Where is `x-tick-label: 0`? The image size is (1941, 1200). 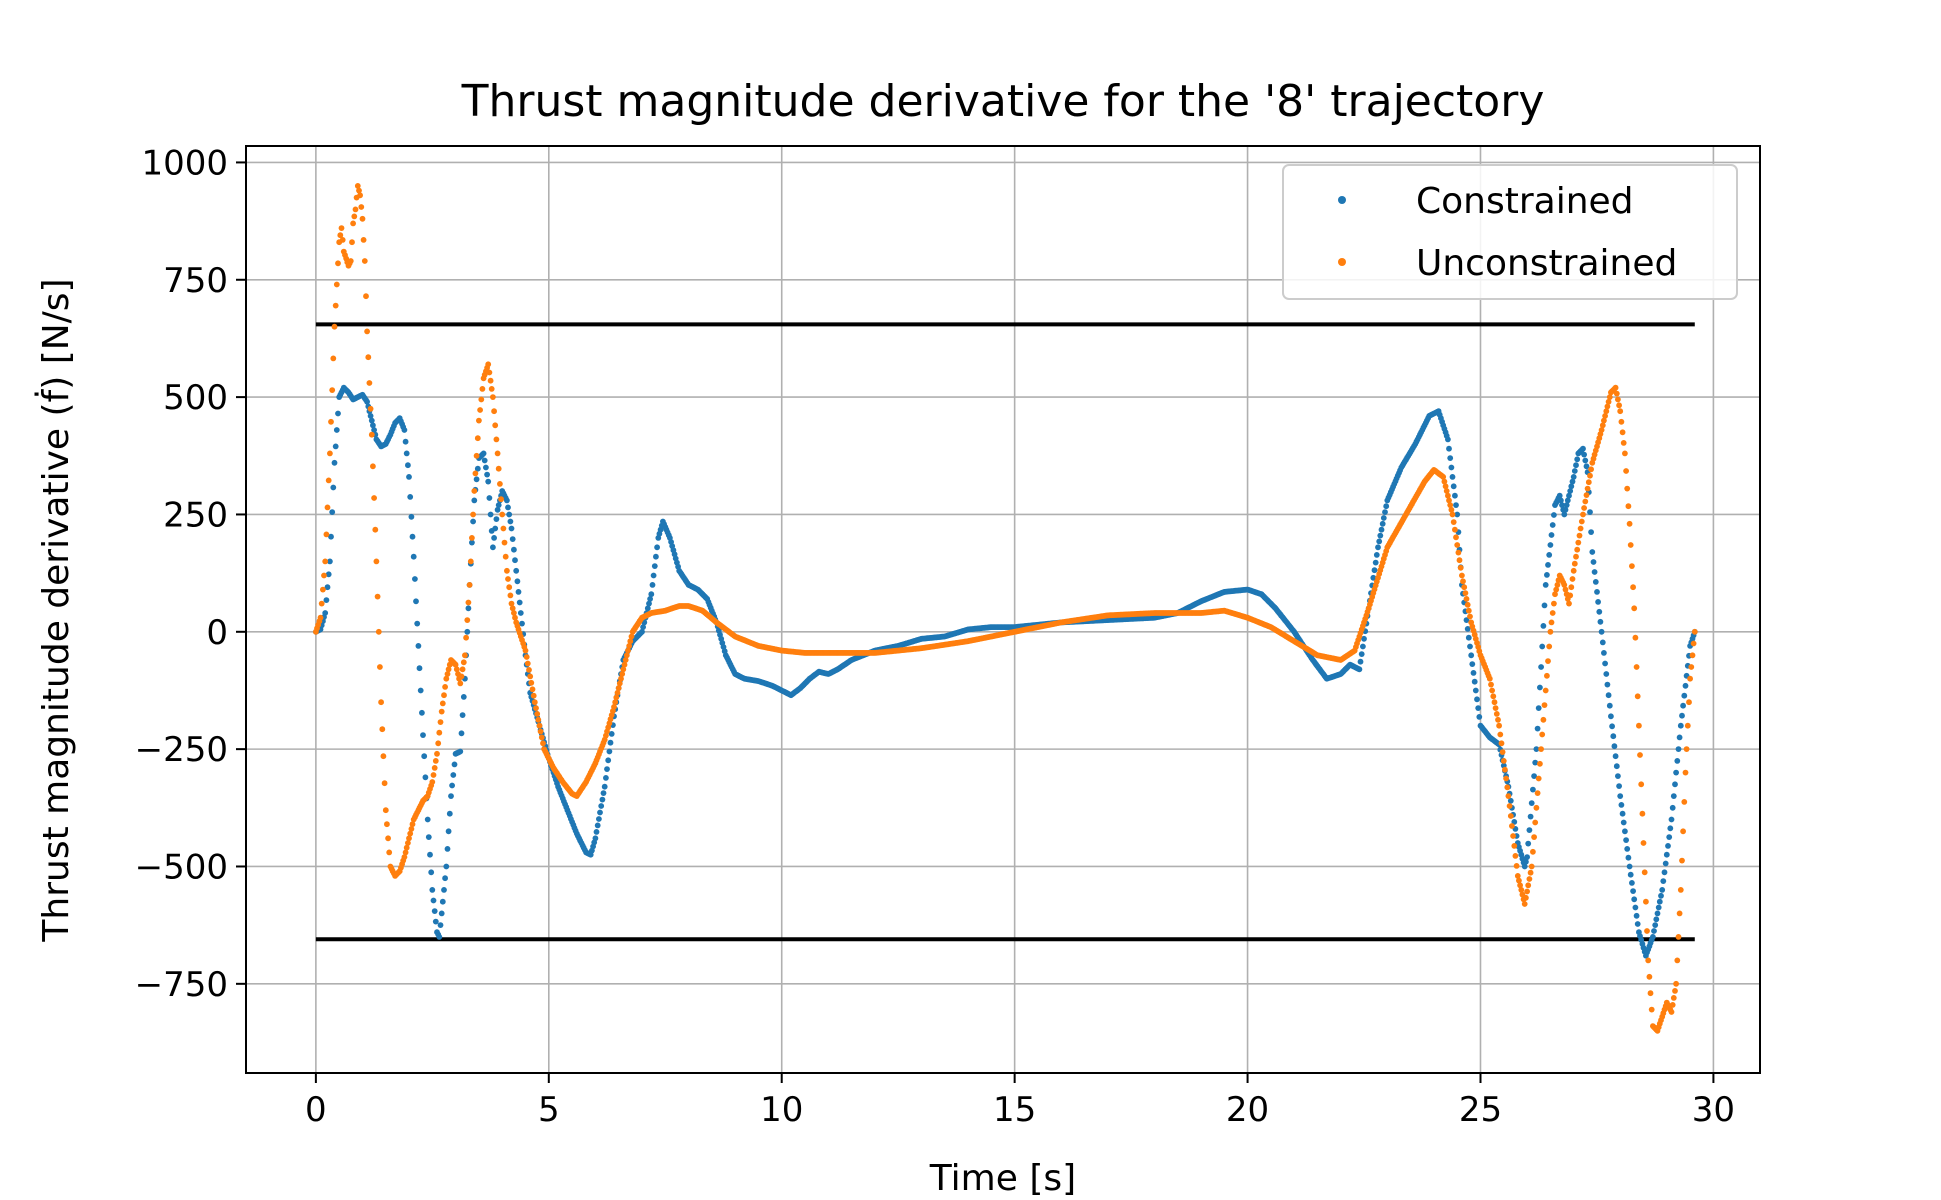 x-tick-label: 0 is located at coordinates (316, 1110).